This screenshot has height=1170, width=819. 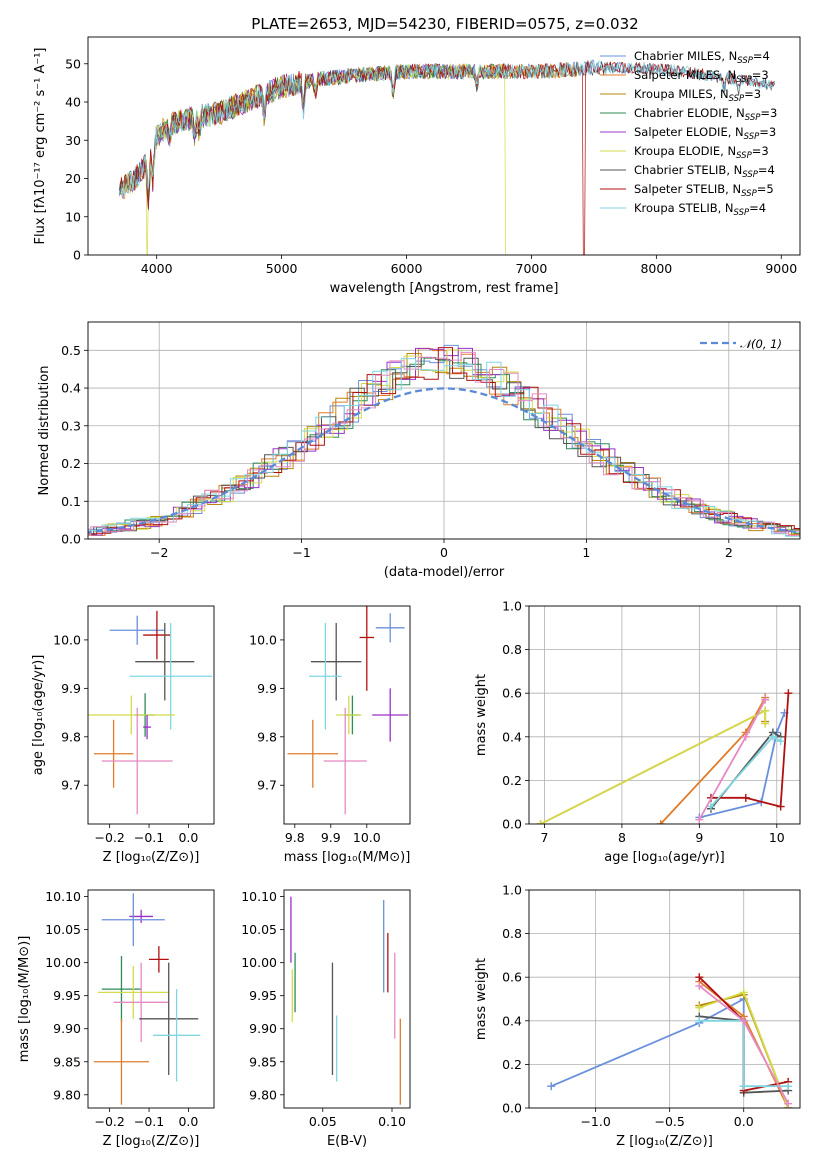 I want to click on y-tick-label: 0.8, so click(x=512, y=933).